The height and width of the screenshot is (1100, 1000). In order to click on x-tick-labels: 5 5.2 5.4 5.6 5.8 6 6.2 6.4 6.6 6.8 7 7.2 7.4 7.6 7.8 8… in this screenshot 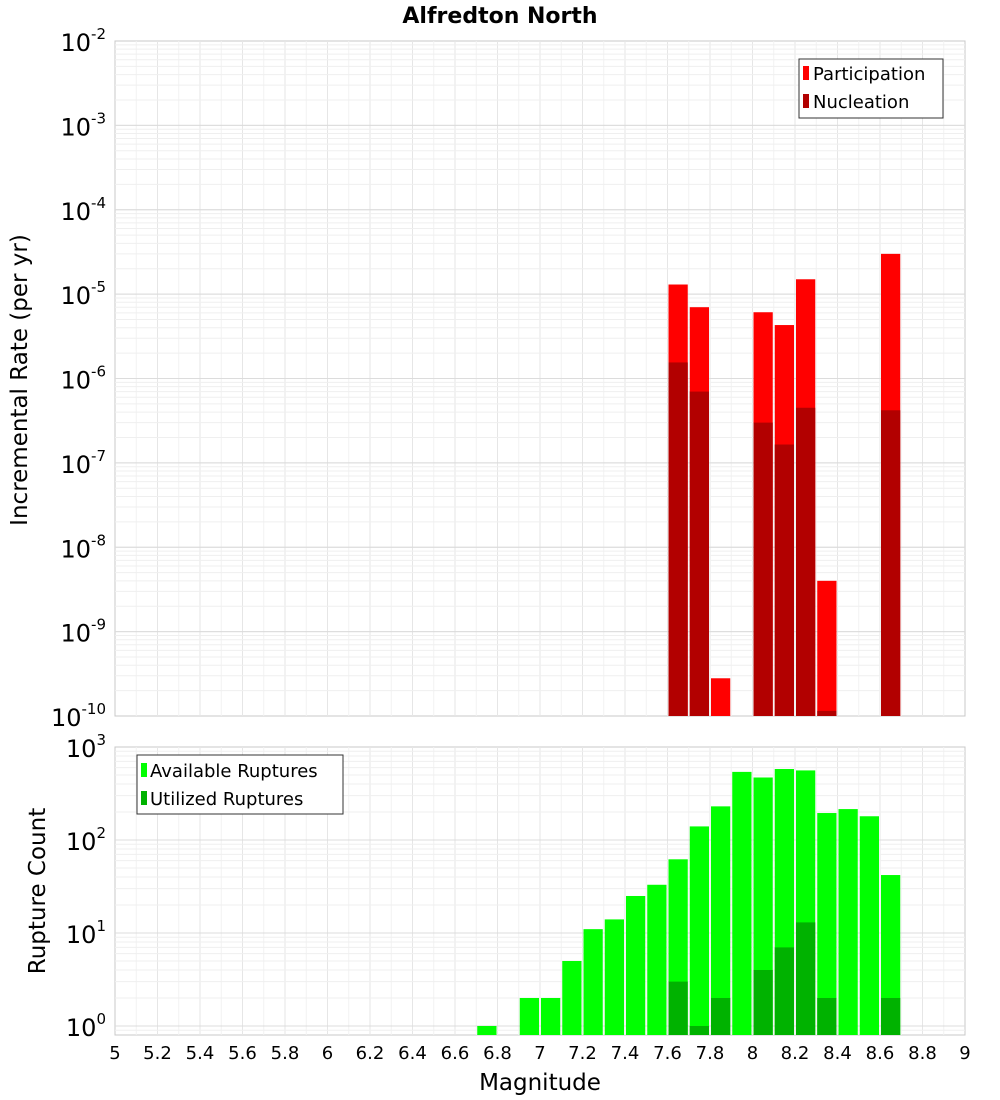, I will do `click(539, 1053)`.